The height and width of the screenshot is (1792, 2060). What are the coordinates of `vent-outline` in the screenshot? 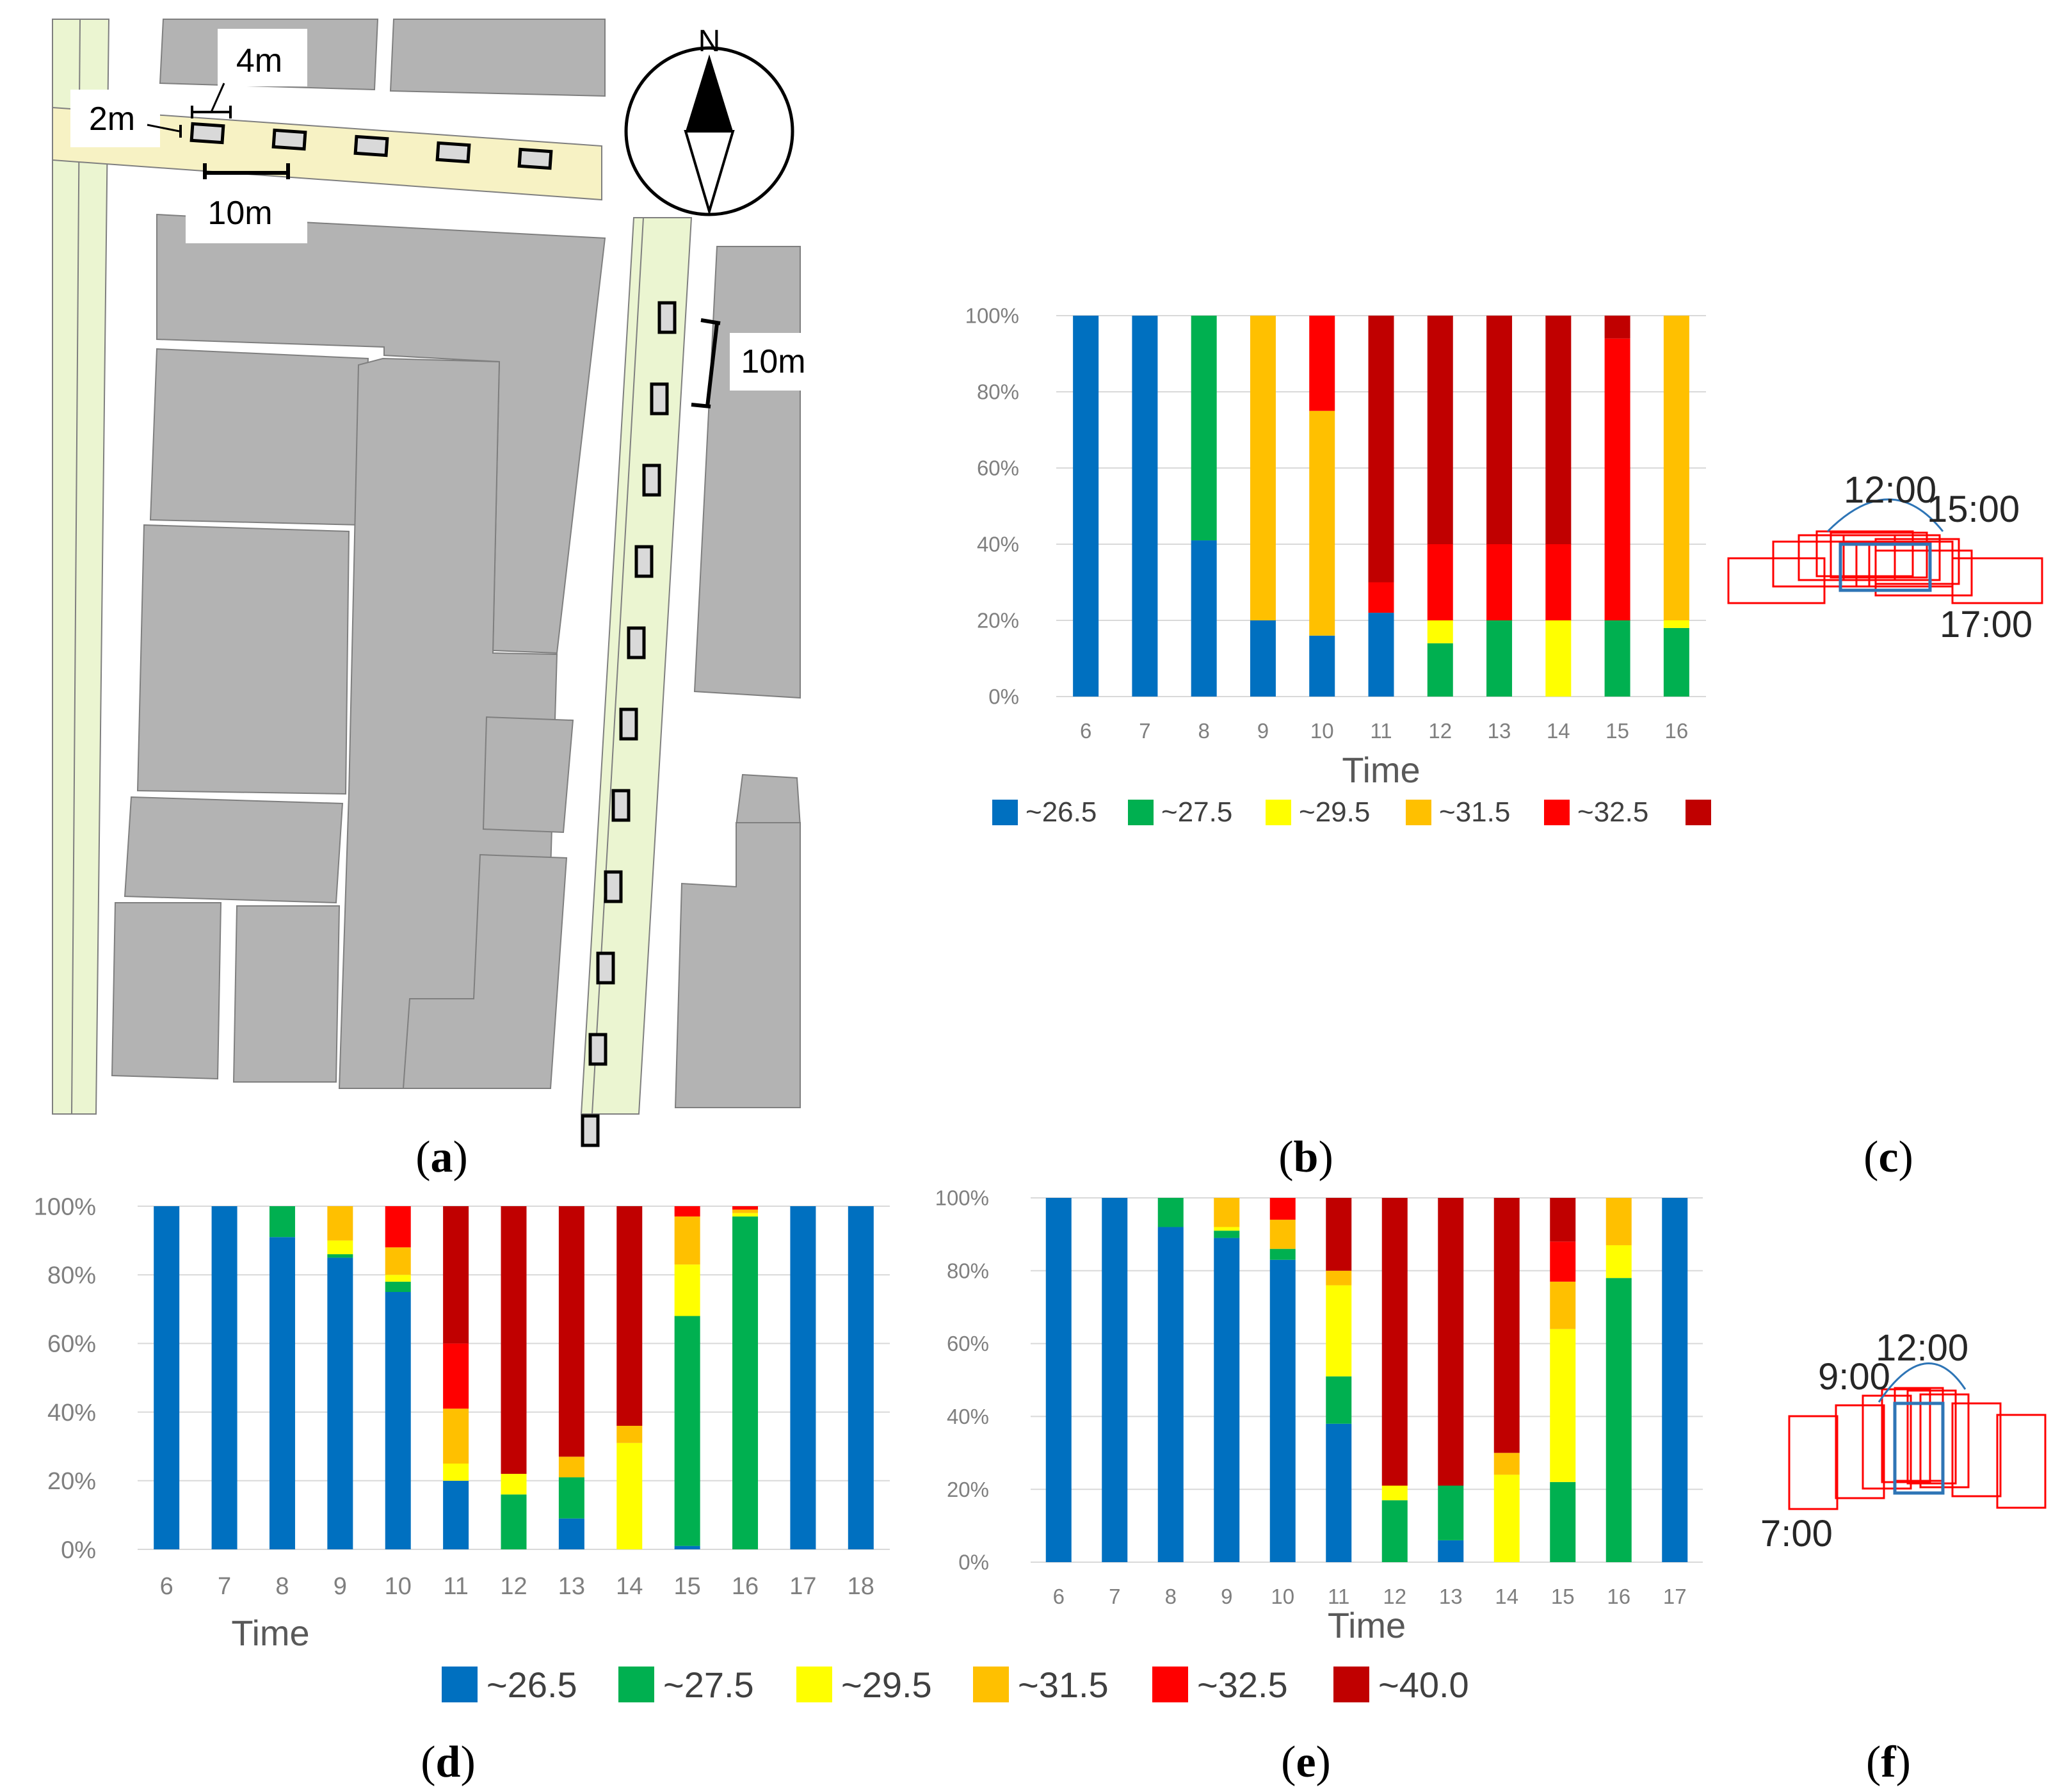 It's located at (1919, 1448).